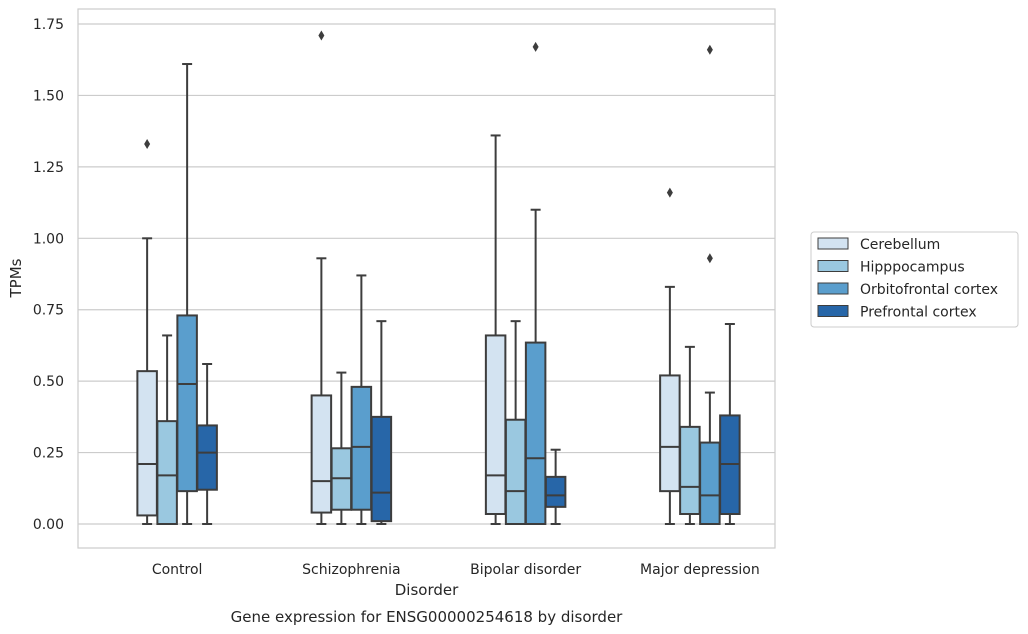  I want to click on y-tick-label: 1.00, so click(48, 239).